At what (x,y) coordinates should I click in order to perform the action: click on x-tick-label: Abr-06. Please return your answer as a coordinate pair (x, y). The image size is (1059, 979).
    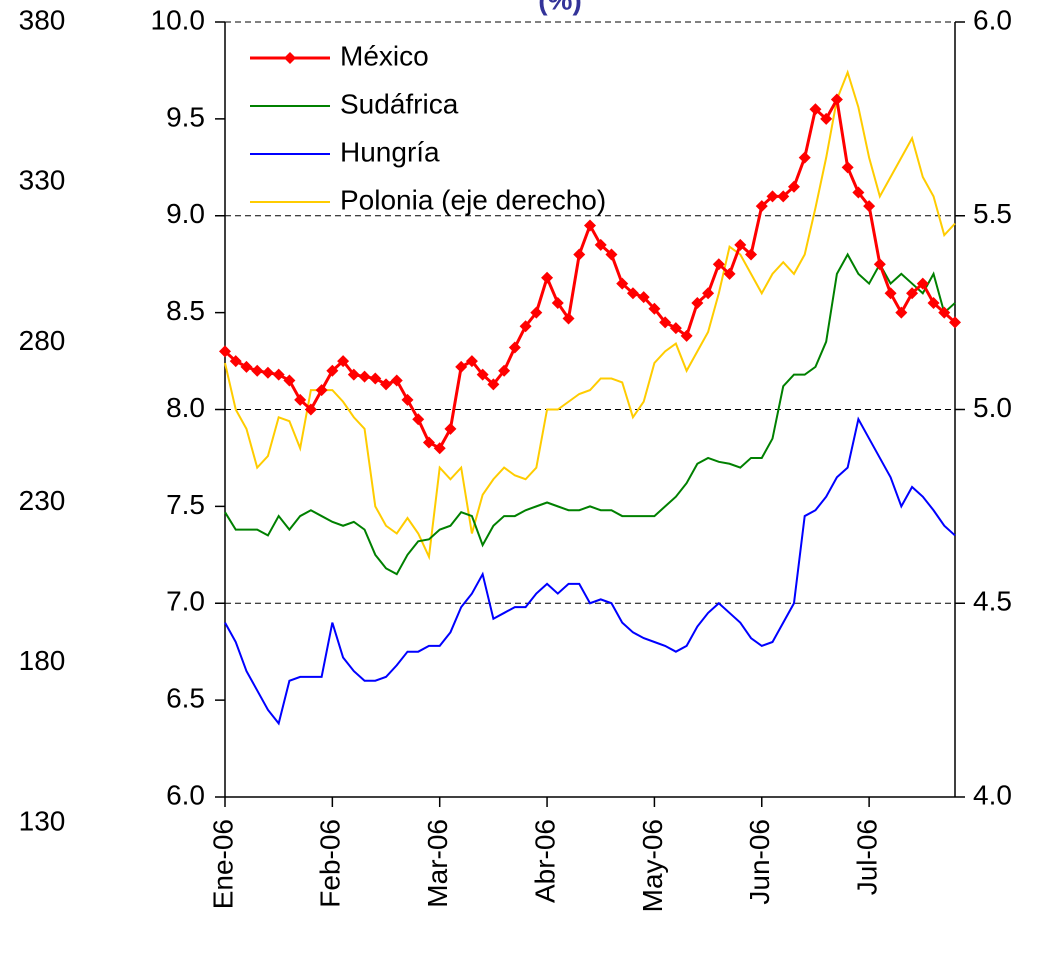
    Looking at the image, I should click on (544, 861).